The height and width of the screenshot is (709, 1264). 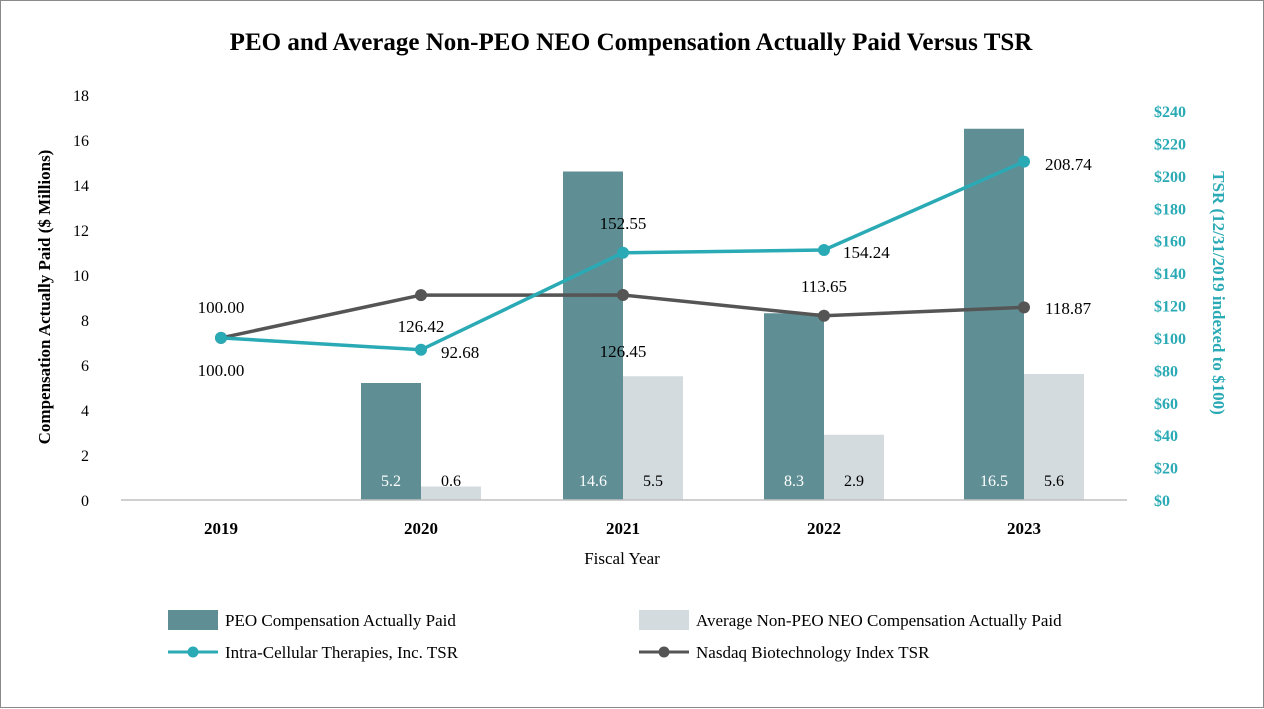 I want to click on y2-tick-label-120: $120, so click(x=1170, y=307).